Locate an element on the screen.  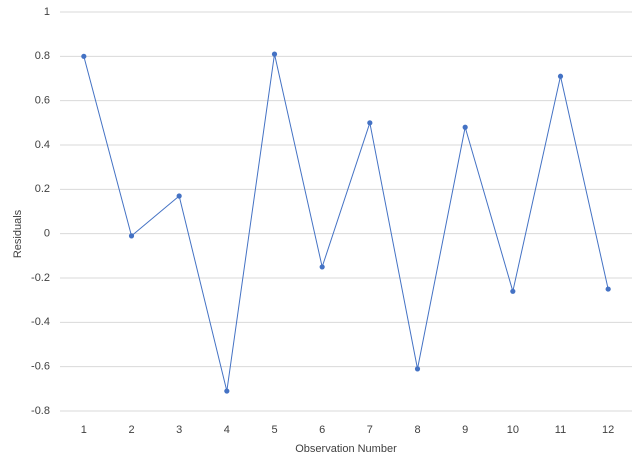
x-tick-label: 12 is located at coordinates (608, 430).